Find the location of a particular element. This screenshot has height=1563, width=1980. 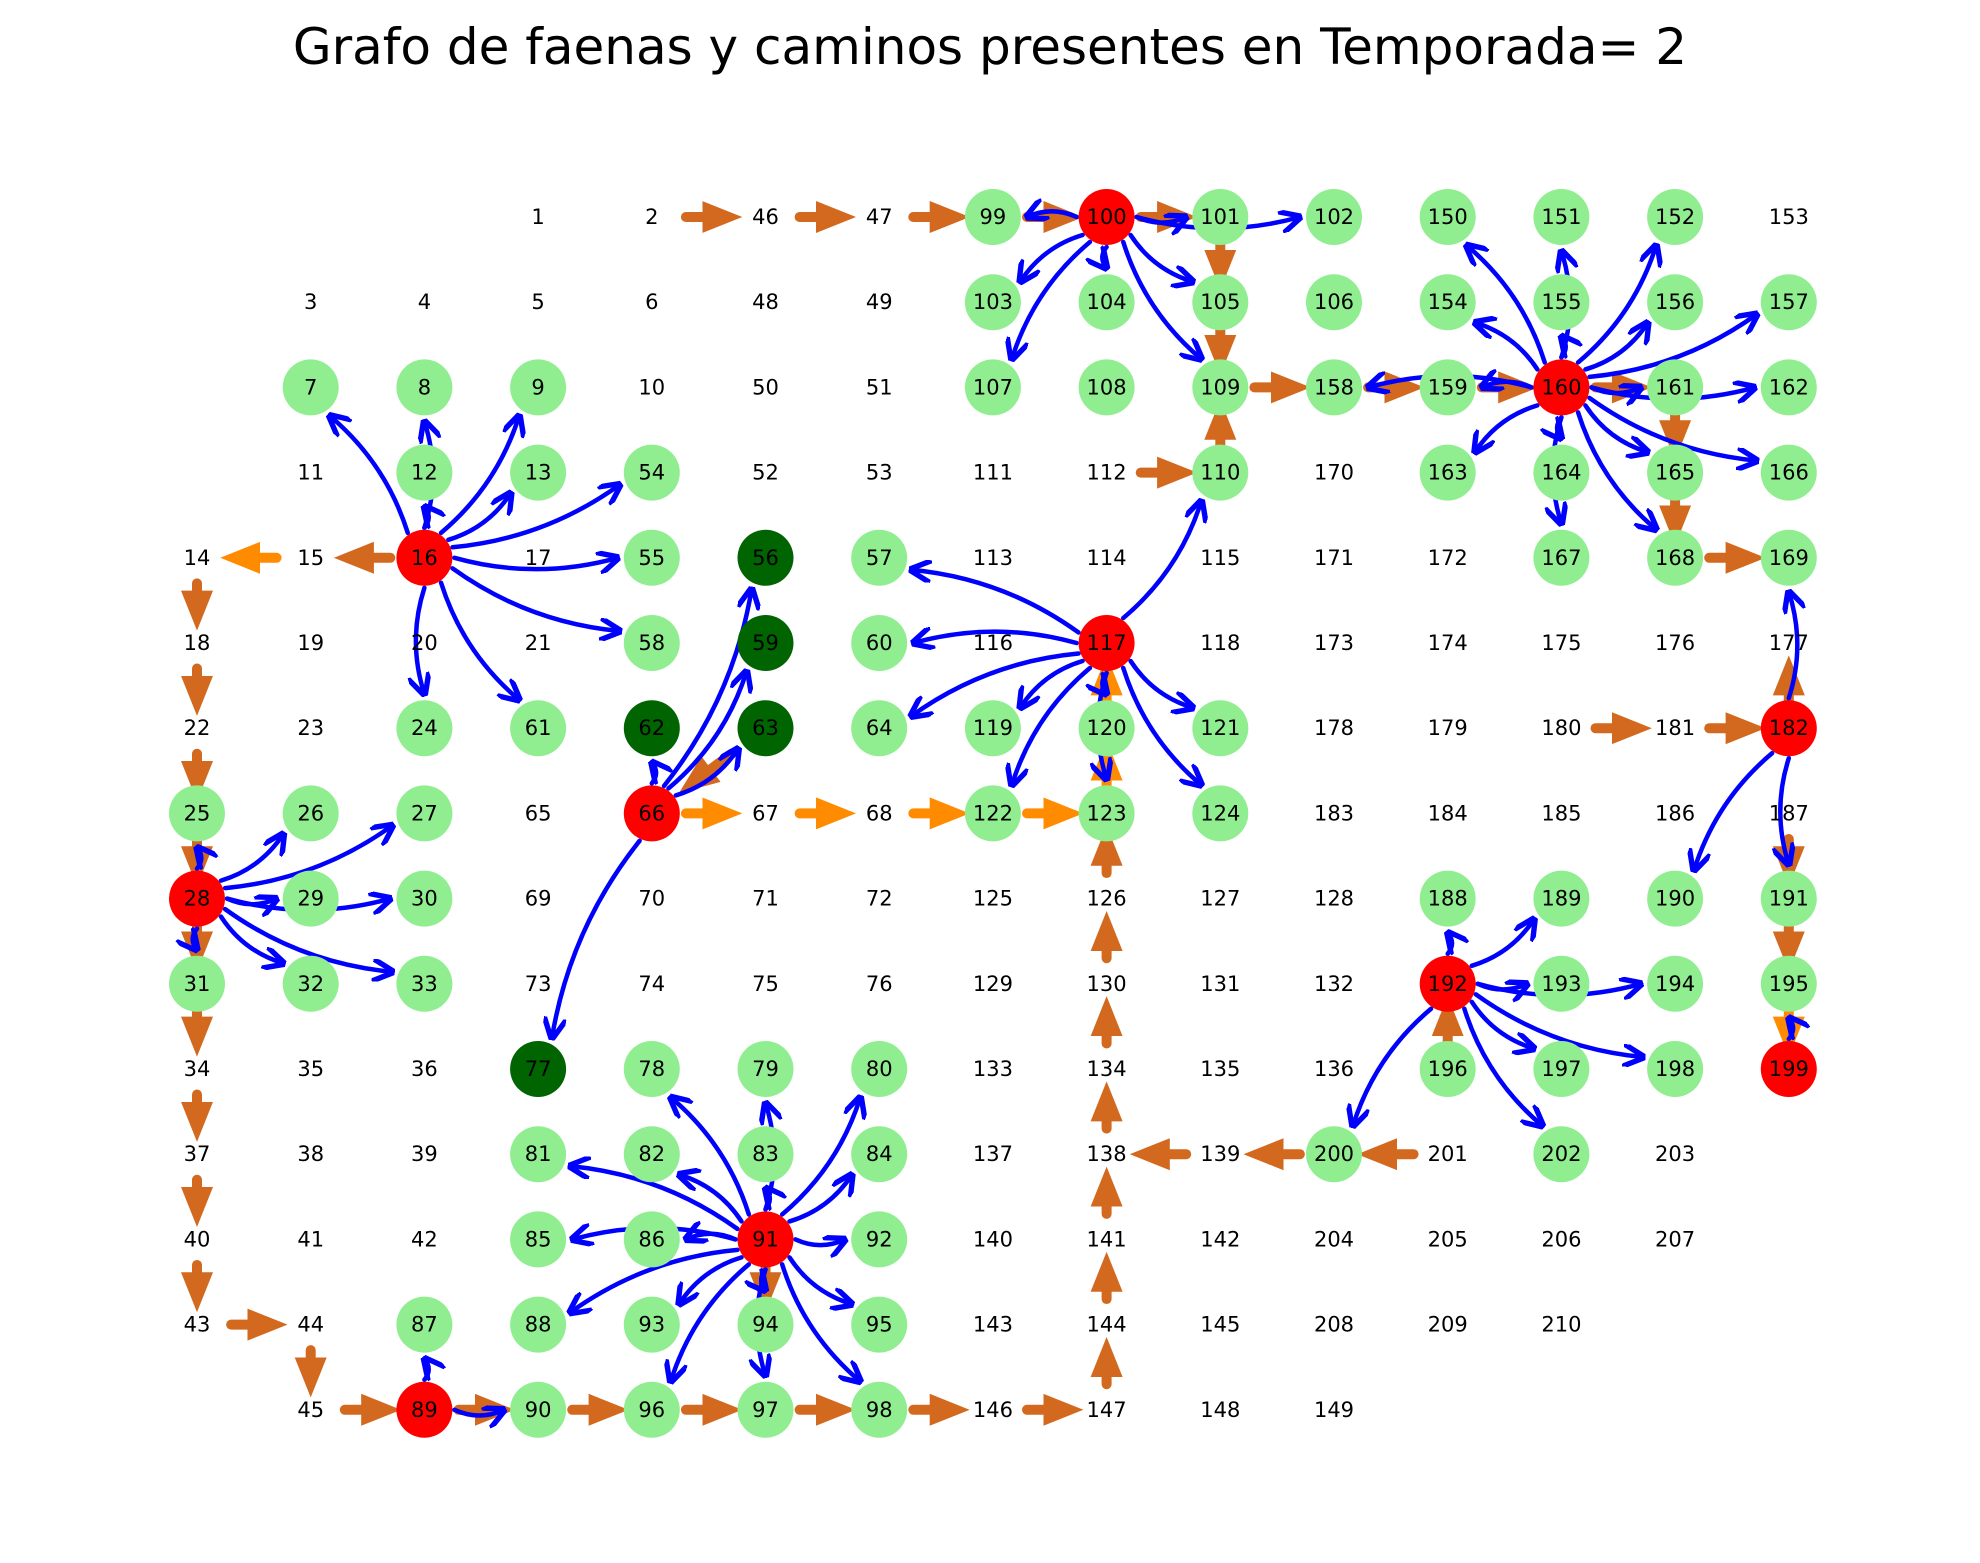

node-label-116: 116 is located at coordinates (993, 643).